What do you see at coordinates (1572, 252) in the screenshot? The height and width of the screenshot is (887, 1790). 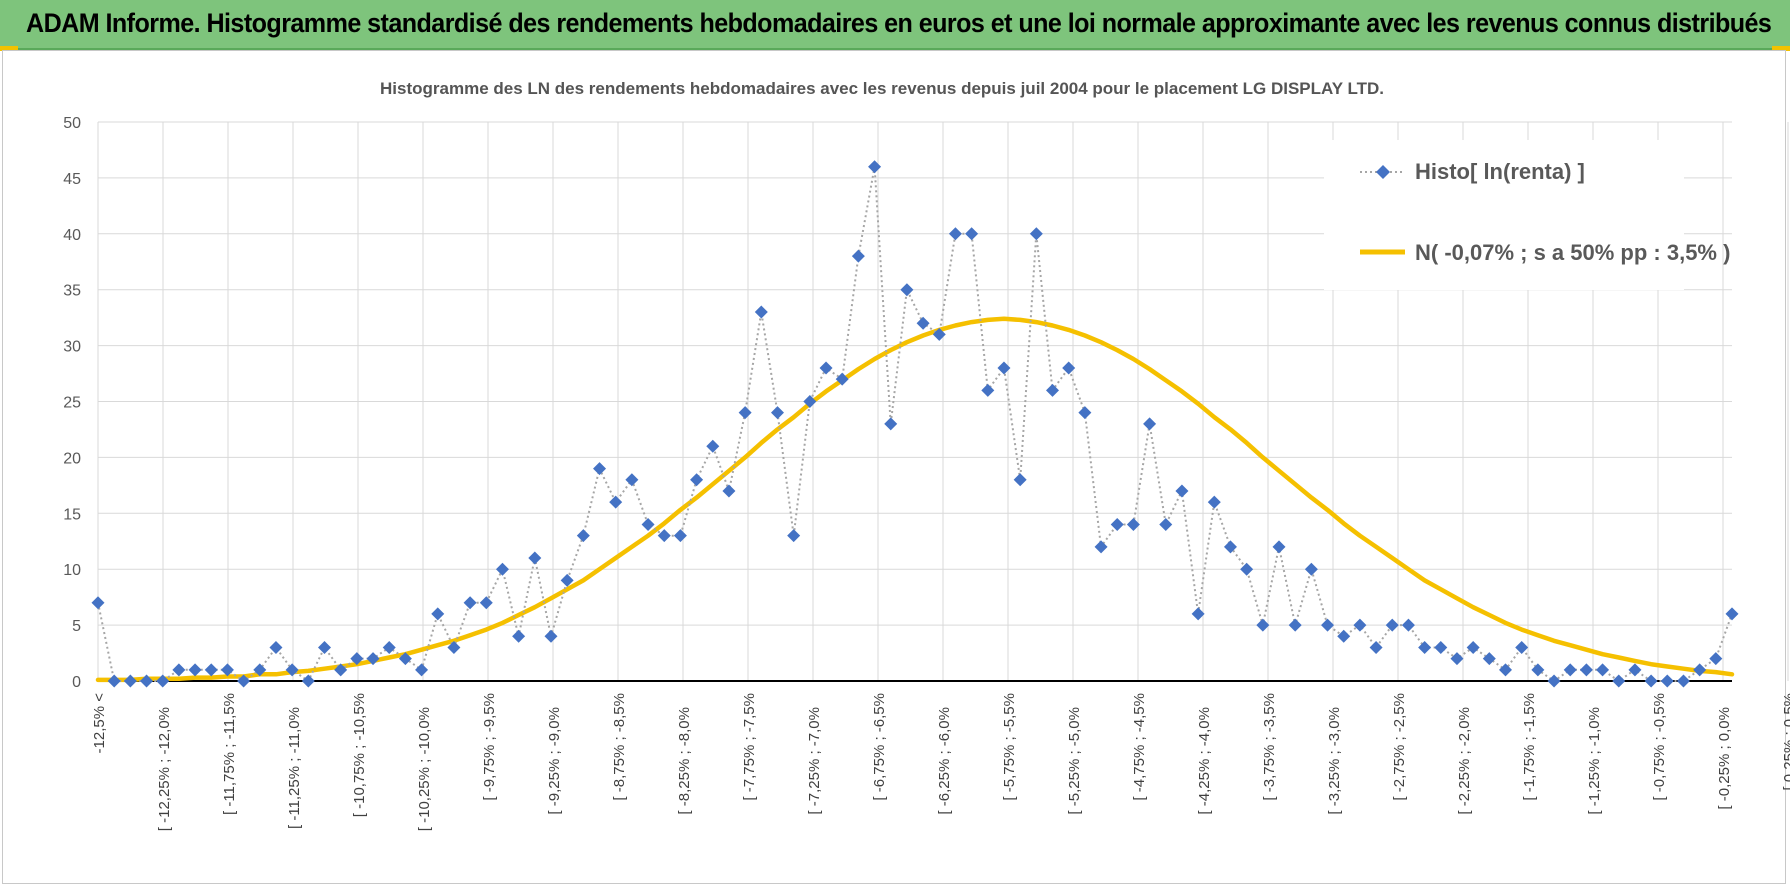 I see `legend-normal-label: N( -0,07% ; s a 50% pp : 3,5% )` at bounding box center [1572, 252].